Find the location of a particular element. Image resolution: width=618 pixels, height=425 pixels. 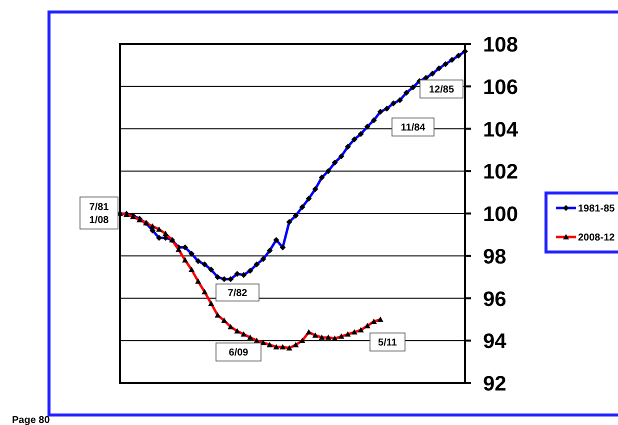

annotation: 6/09 is located at coordinates (238, 353).